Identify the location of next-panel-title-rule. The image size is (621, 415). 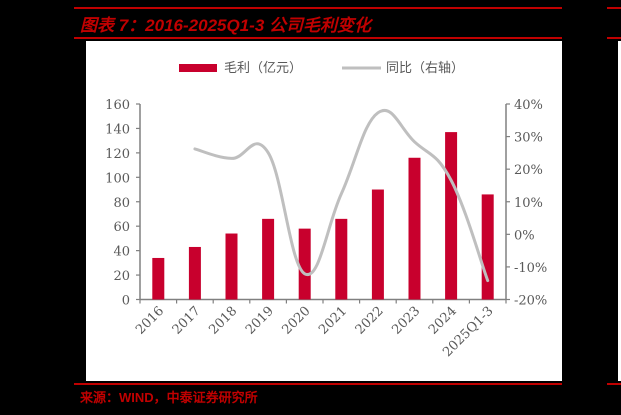
(614, 38).